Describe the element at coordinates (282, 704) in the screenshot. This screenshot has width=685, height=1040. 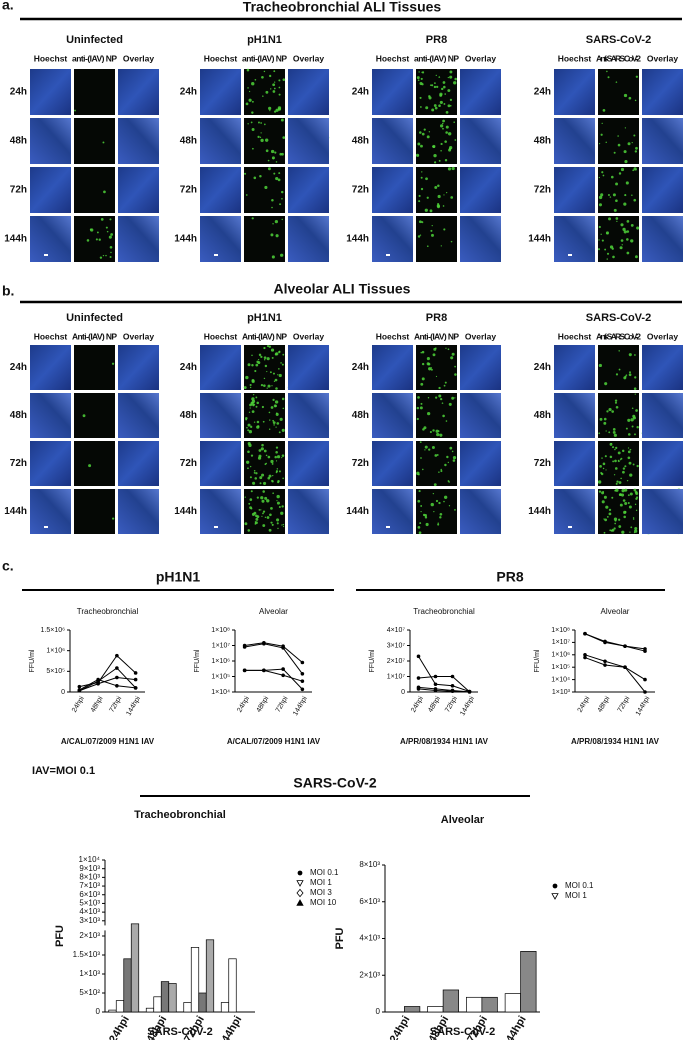
I see `x-tick-label: 72hpi` at that location.